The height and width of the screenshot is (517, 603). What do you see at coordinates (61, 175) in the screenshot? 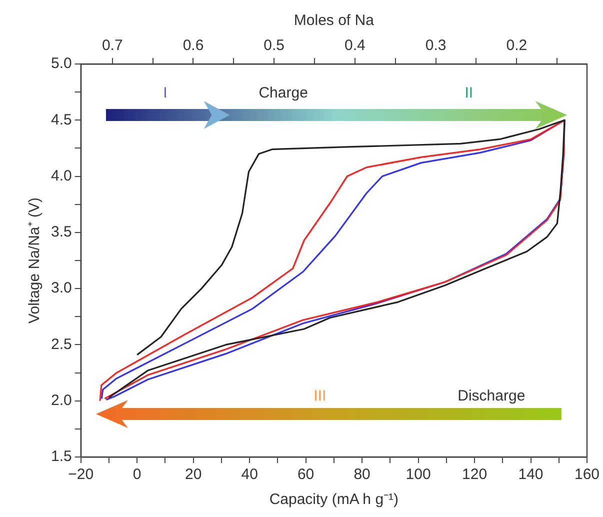
I see `y-tick-label: 4.0` at bounding box center [61, 175].